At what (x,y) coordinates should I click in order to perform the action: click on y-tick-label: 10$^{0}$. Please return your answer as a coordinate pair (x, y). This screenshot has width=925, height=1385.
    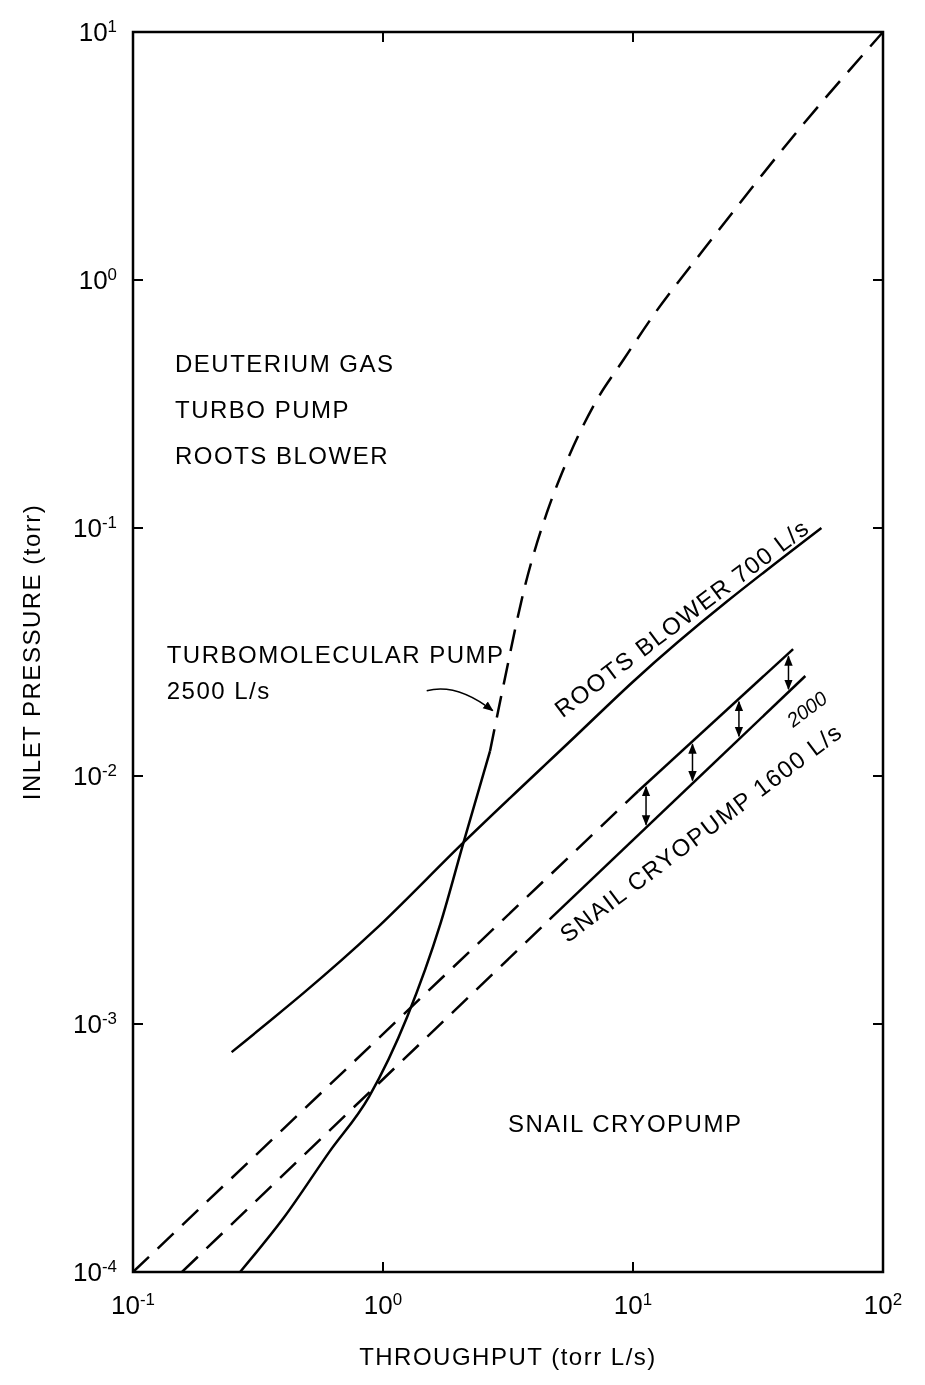
    Looking at the image, I should click on (97, 279).